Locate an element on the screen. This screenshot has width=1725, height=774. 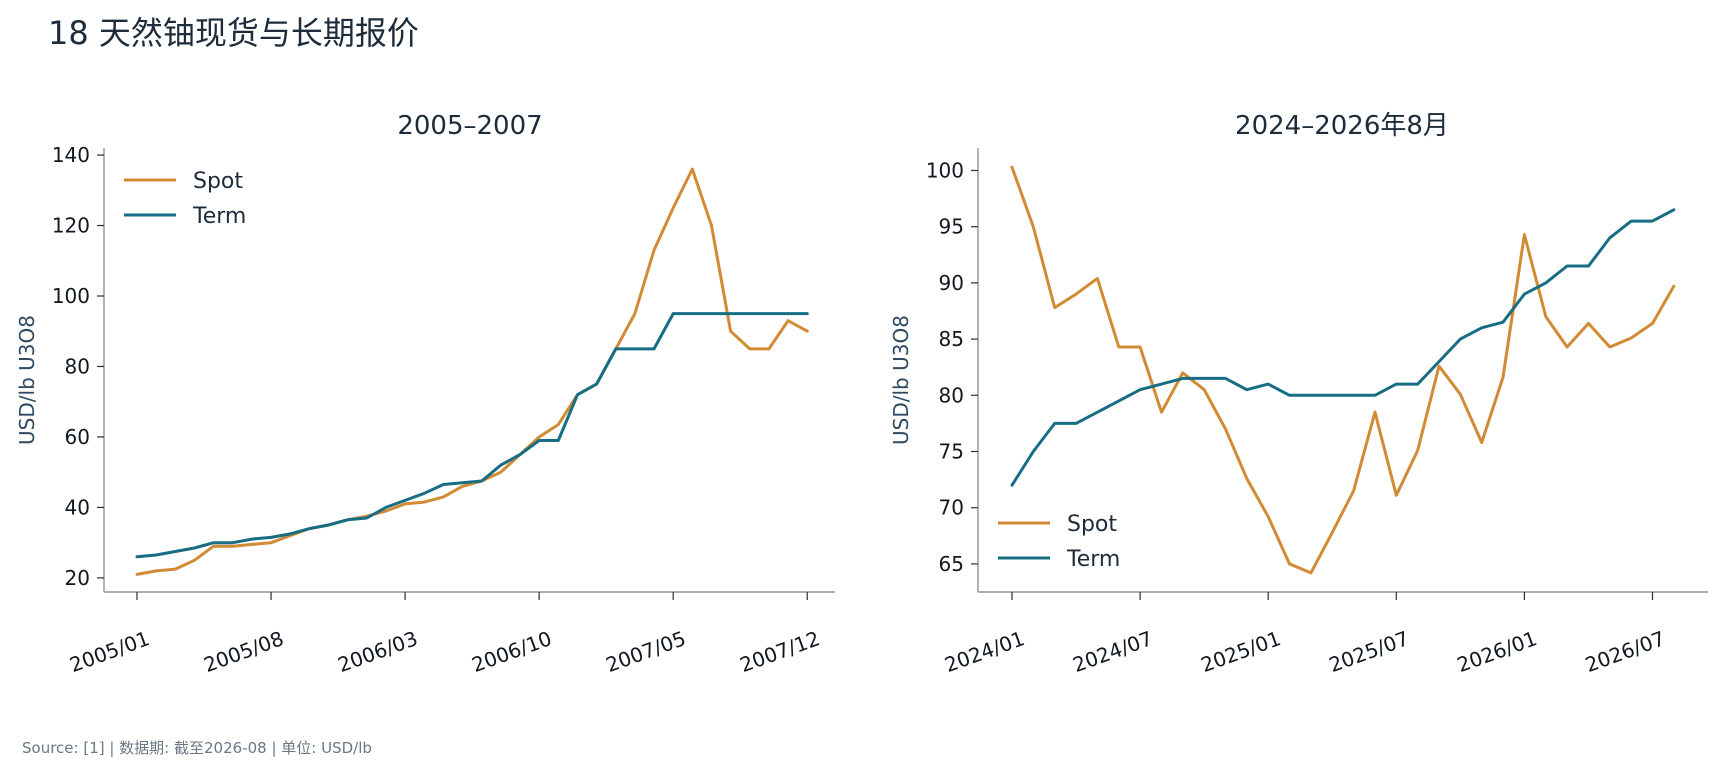
chart1-y-tick-label: 100 is located at coordinates (71, 296).